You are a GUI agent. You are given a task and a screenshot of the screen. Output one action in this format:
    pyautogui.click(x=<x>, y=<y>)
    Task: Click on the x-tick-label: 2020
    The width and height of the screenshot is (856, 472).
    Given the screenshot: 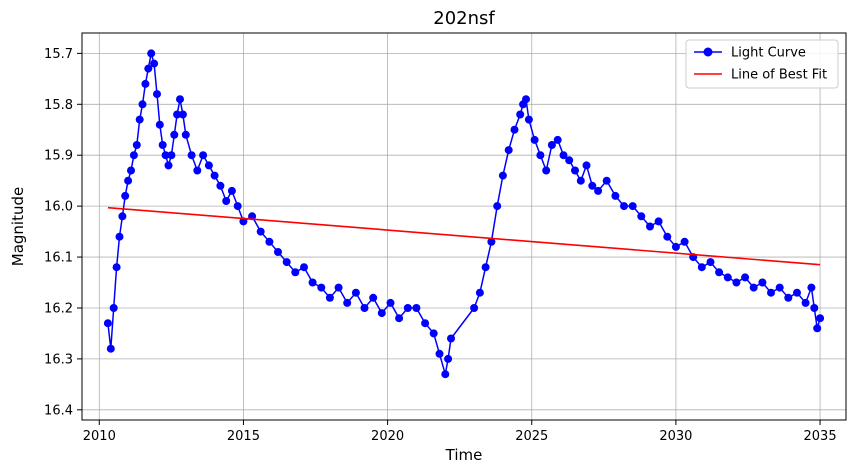 What is the action you would take?
    pyautogui.click(x=387, y=436)
    